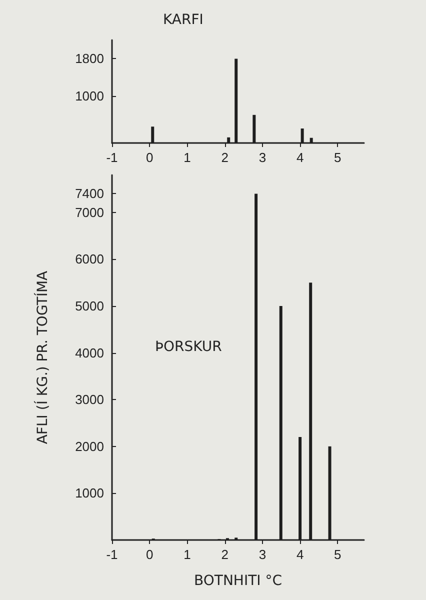 The width and height of the screenshot is (426, 600). What do you see at coordinates (238, 581) in the screenshot?
I see `x-axis-title: BOTNHITI °C` at bounding box center [238, 581].